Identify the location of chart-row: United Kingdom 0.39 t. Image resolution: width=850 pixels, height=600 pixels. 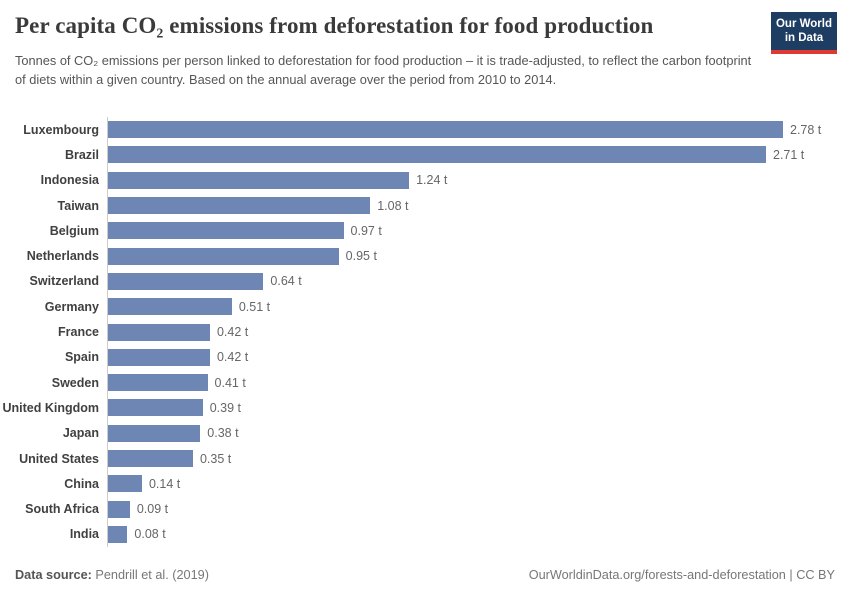
(420, 408).